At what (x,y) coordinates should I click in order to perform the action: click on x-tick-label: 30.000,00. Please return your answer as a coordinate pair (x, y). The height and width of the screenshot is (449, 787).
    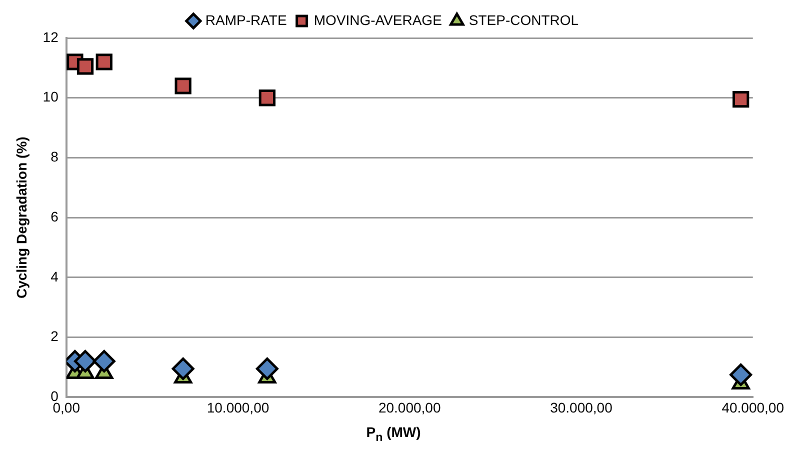
    Looking at the image, I should click on (581, 407).